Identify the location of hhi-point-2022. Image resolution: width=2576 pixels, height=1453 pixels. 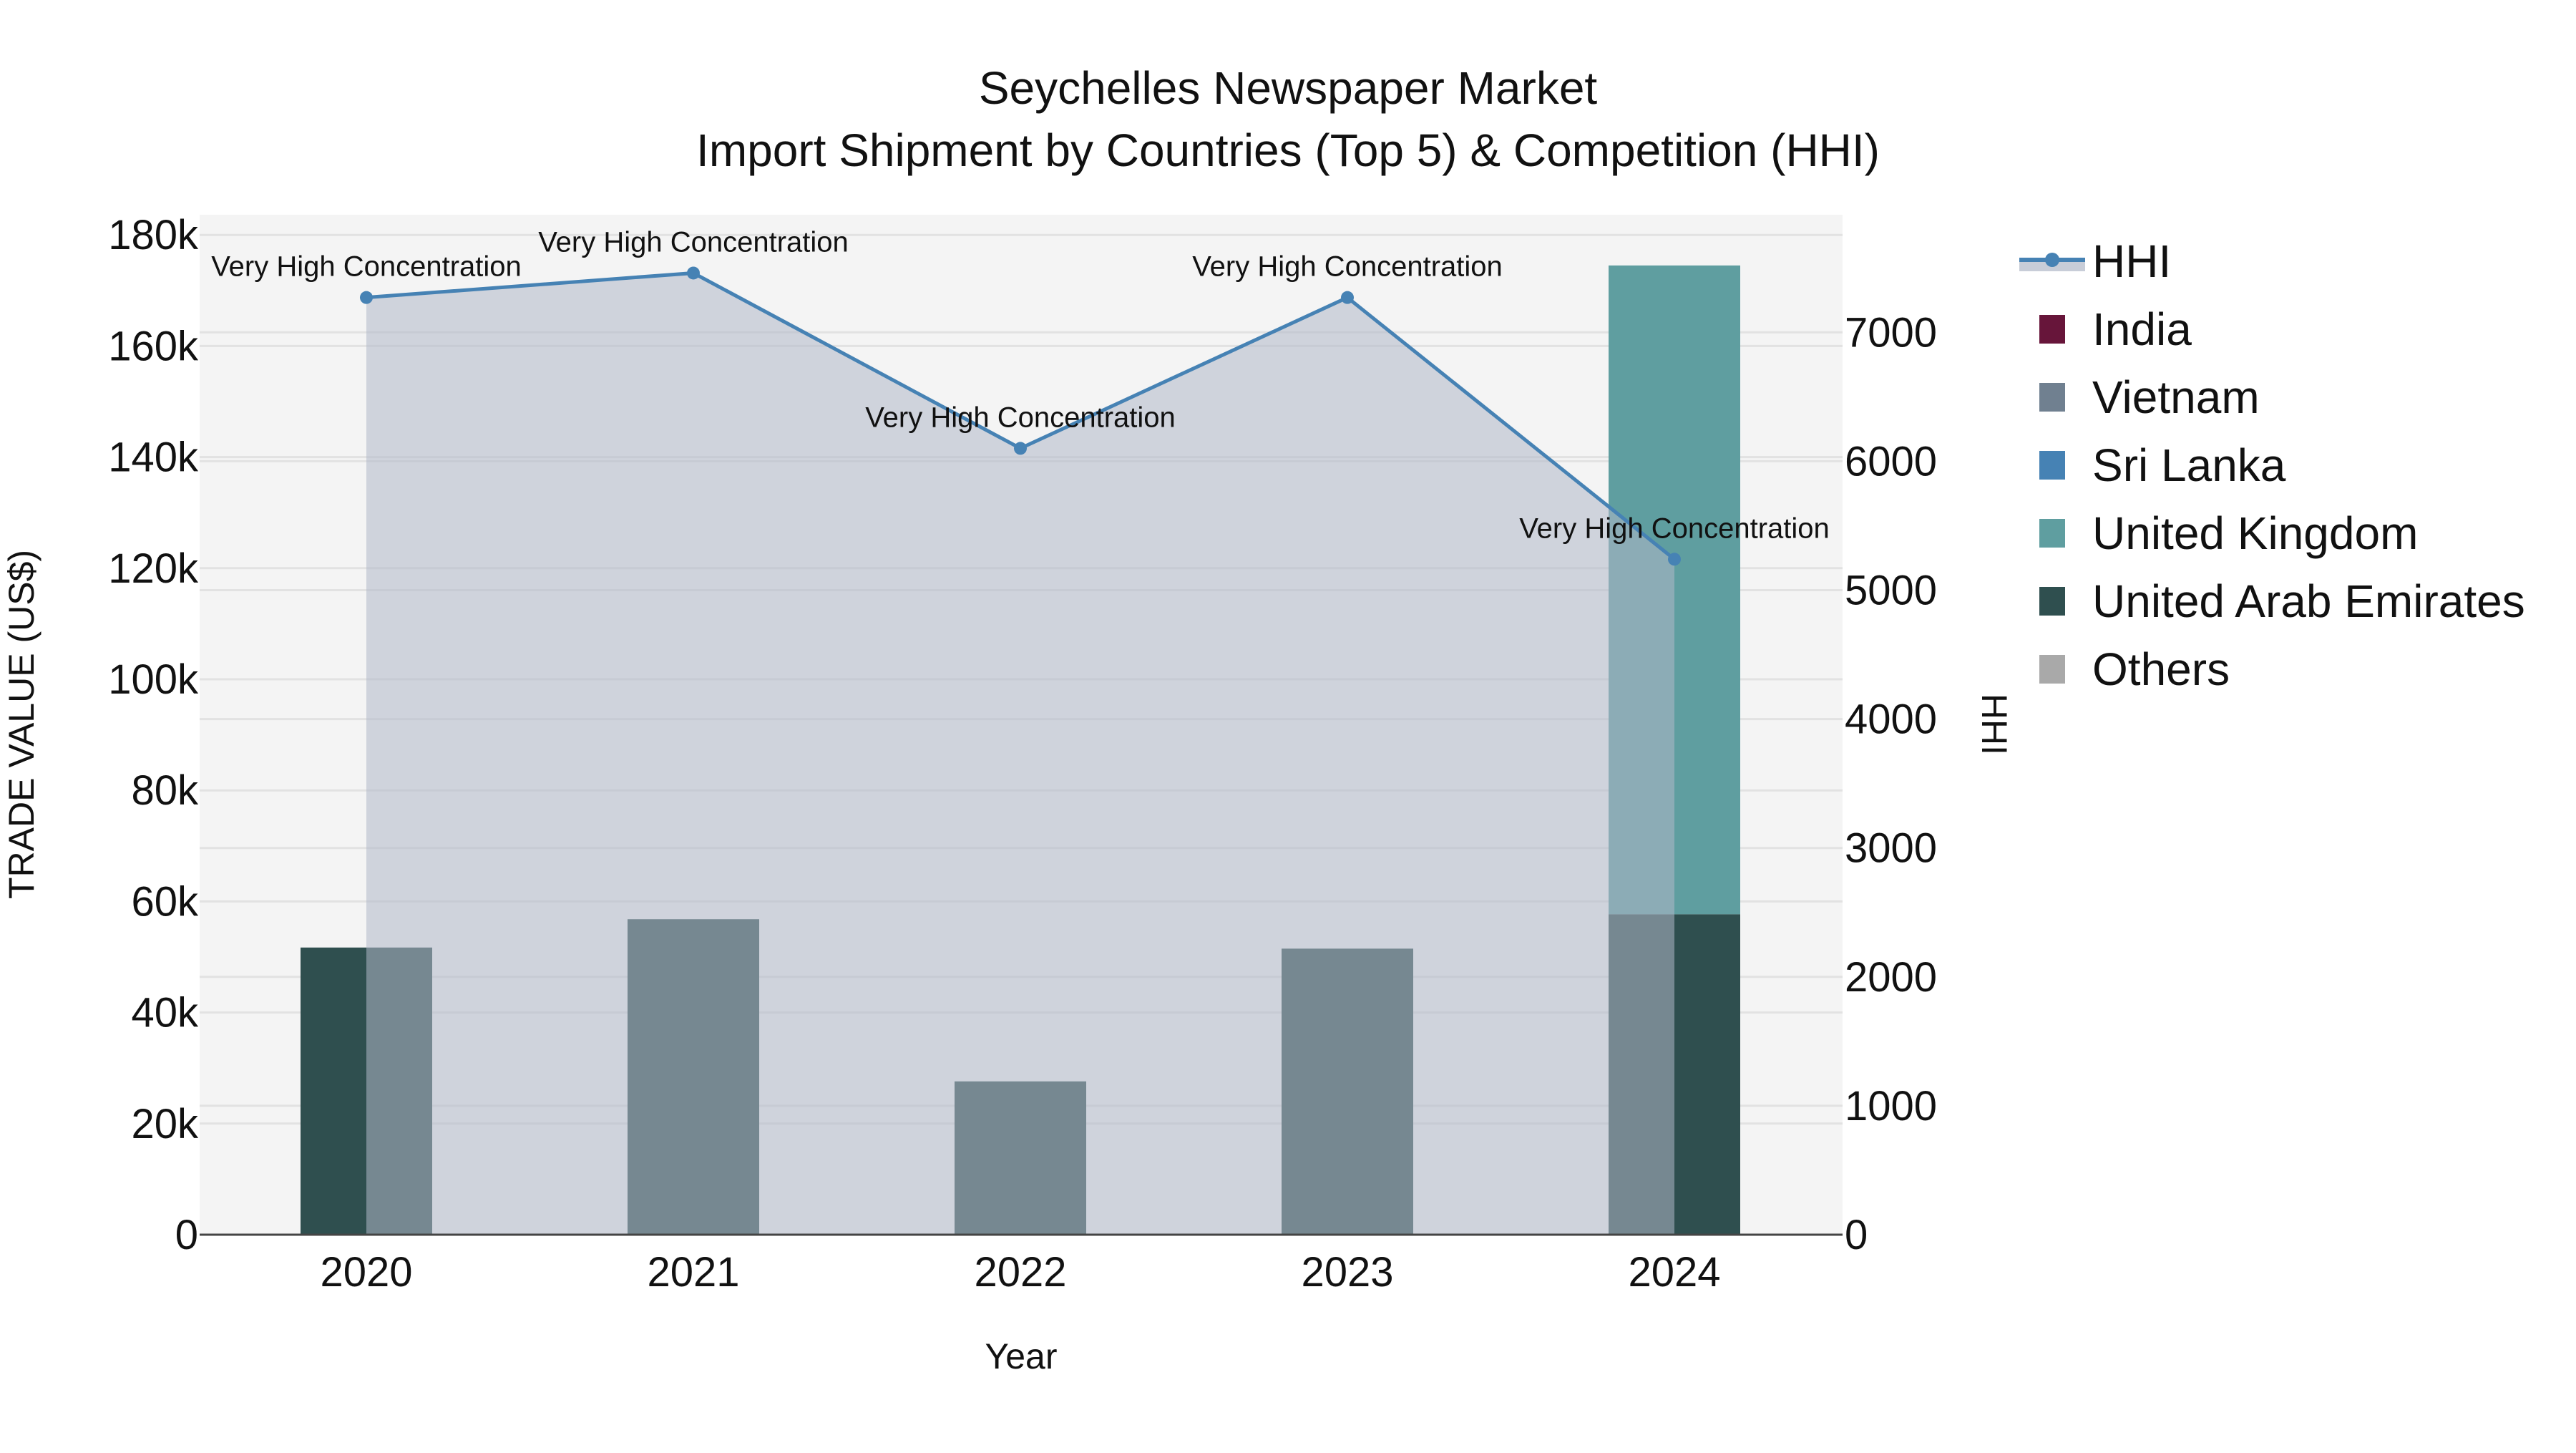
(1020, 448).